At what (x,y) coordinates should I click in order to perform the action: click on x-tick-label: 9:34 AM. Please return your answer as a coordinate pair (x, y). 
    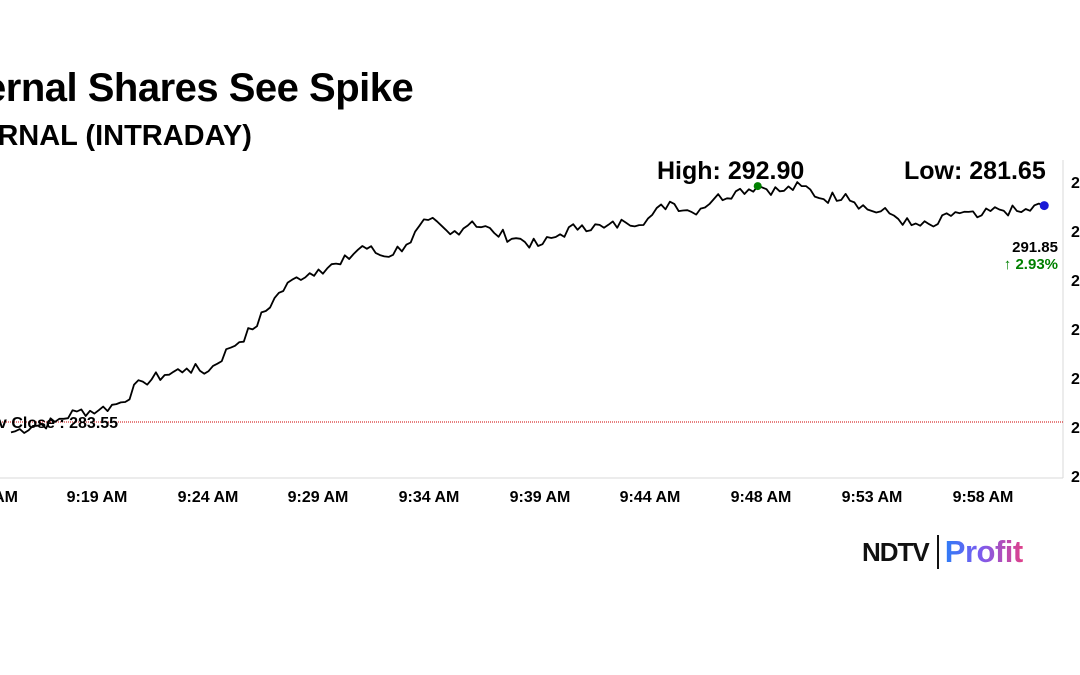
    Looking at the image, I should click on (429, 497).